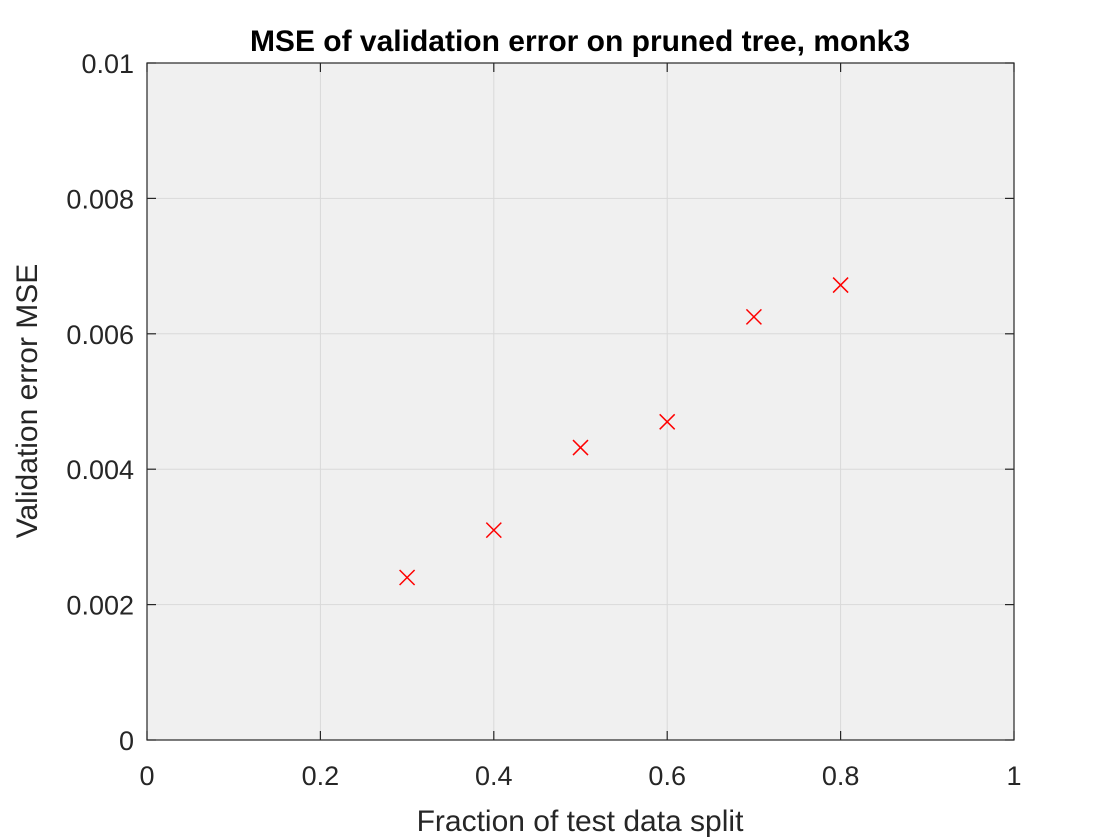 The height and width of the screenshot is (840, 1120). Describe the element at coordinates (107, 64) in the screenshot. I see `y-tick-label: 0.01` at that location.